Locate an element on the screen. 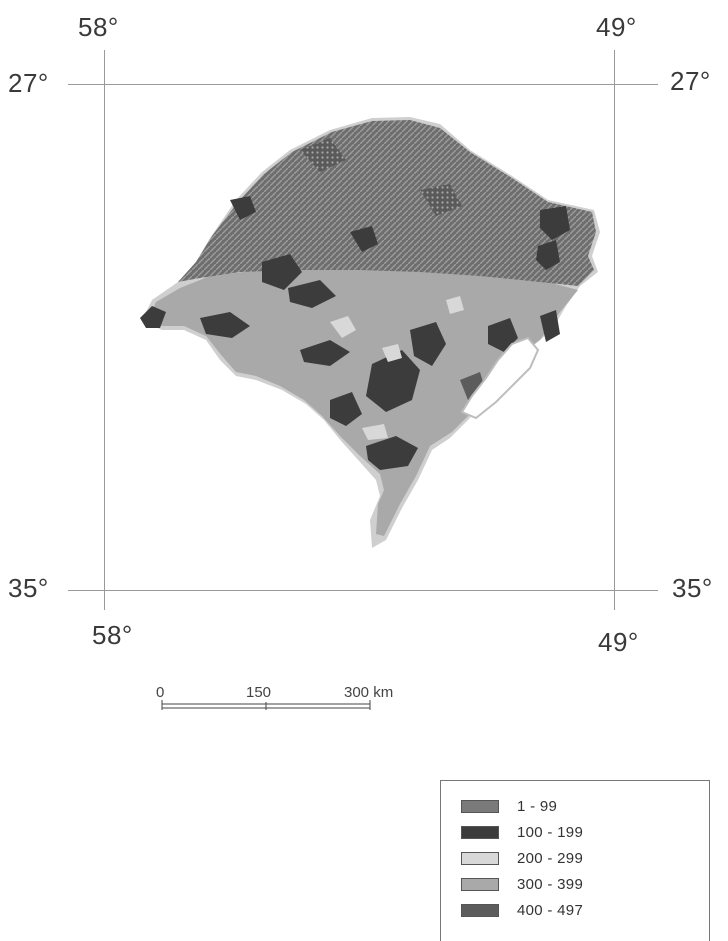  lon-label-bottom-left: 58° is located at coordinates (112, 635).